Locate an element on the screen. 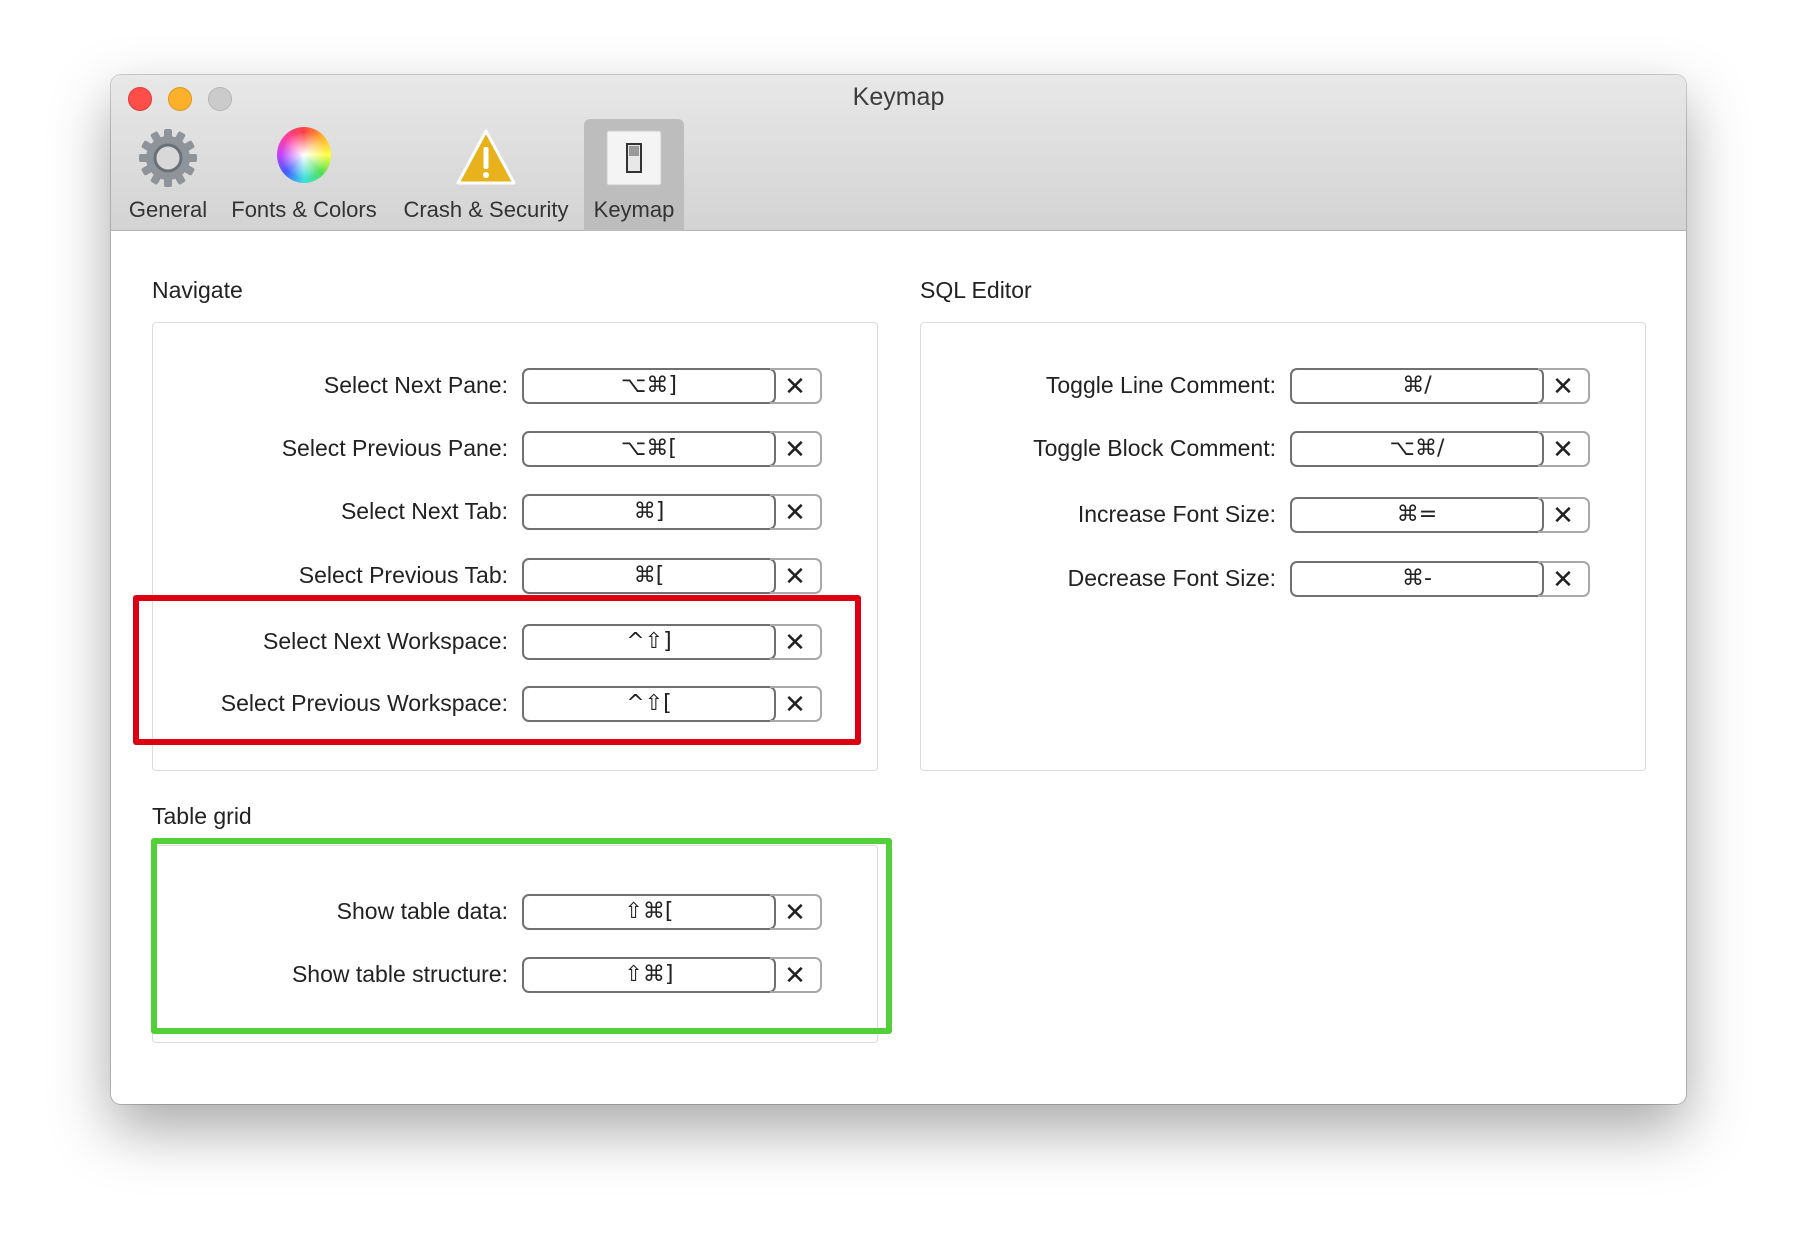 This screenshot has height=1252, width=1798. shortcut-recorder: ⌘/ ✕ is located at coordinates (1440, 386).